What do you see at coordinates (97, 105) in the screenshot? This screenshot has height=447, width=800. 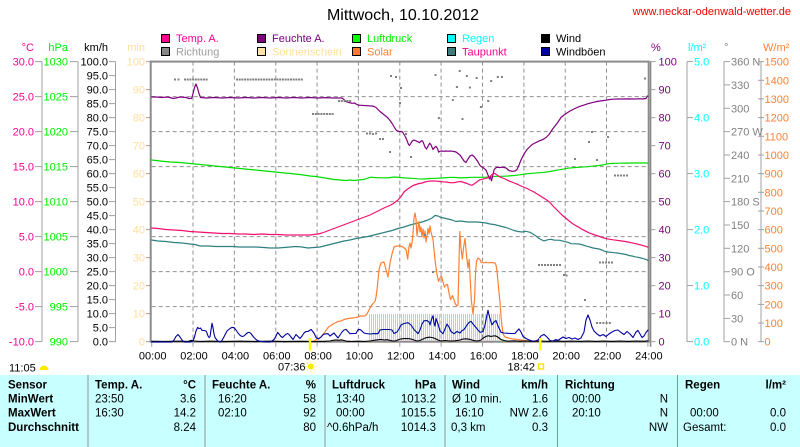 I see `svg-text: 85.0` at bounding box center [97, 105].